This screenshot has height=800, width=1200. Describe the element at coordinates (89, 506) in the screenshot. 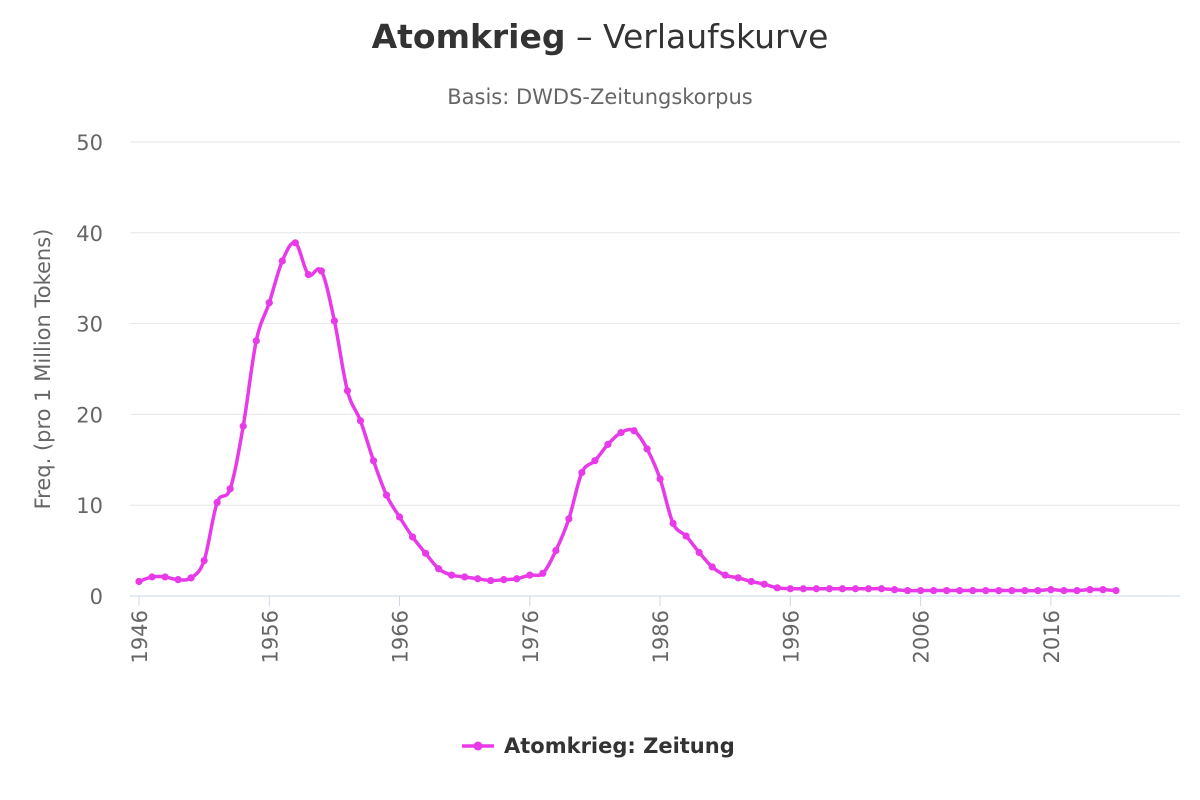

I see `y-tick-label: 10` at that location.